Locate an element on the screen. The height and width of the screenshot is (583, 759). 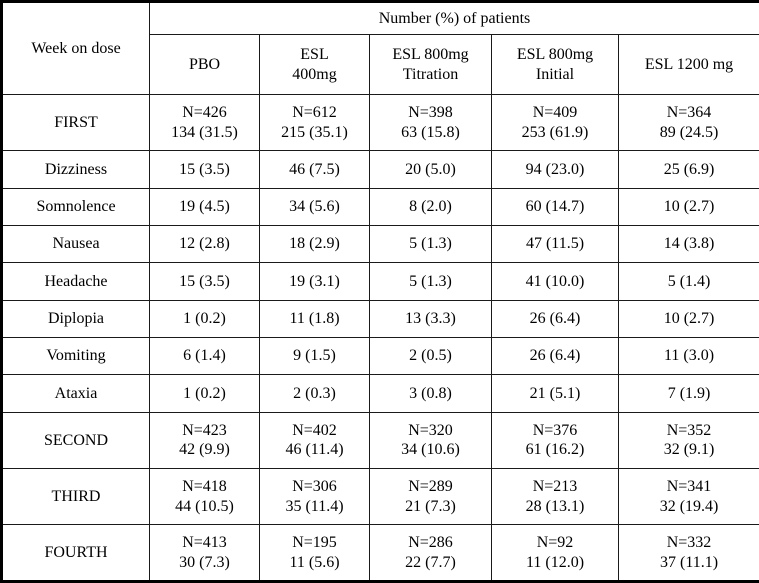
data-cell: N=289 21 (7.3) is located at coordinates (430, 496).